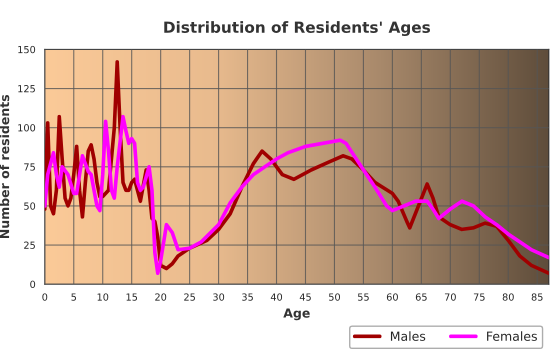 The image size is (560, 353). I want to click on y-tick-label: 125, so click(26, 88).